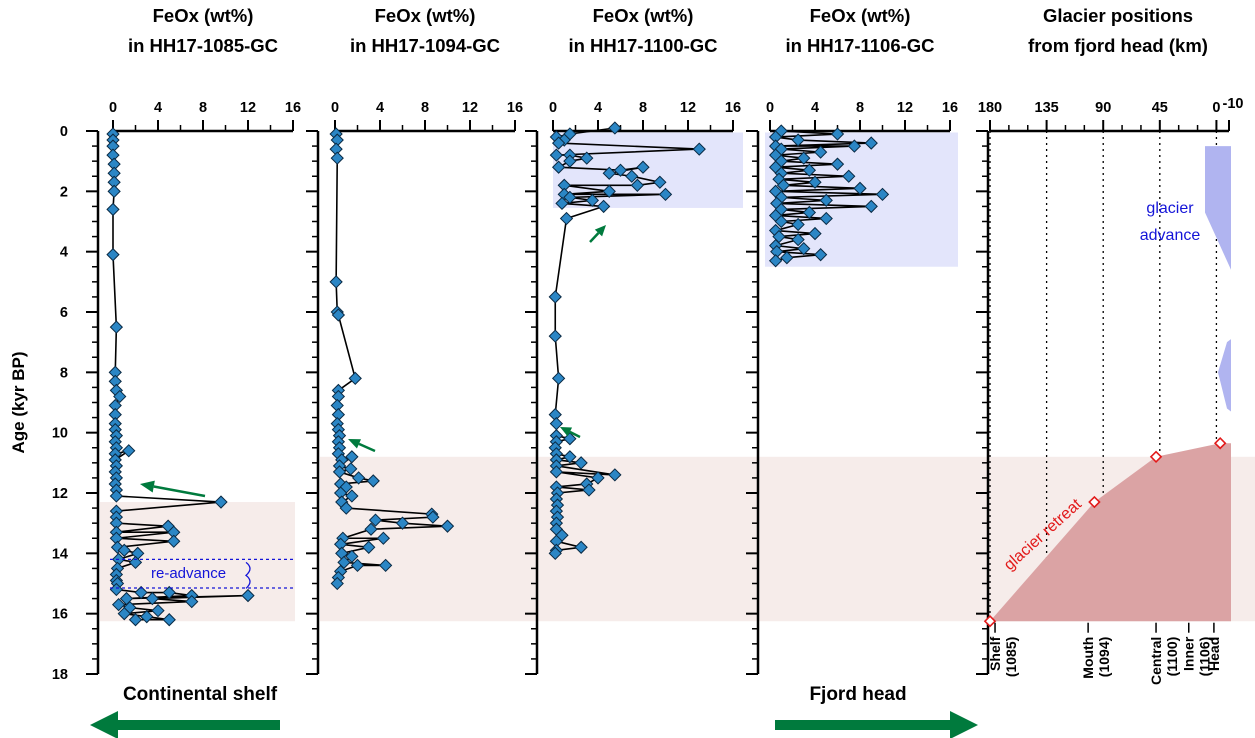 The height and width of the screenshot is (738, 1255). Describe the element at coordinates (1088, 658) in the screenshot. I see `site-label: Mouth` at that location.